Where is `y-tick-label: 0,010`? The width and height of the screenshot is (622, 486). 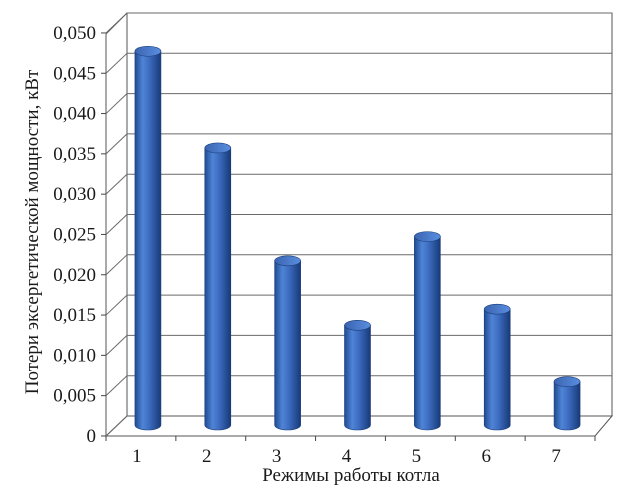 y-tick-label: 0,010 is located at coordinates (74, 355).